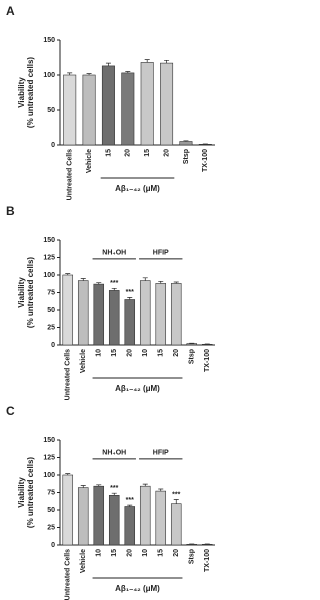 The width and height of the screenshot is (320, 600). What do you see at coordinates (49, 257) in the screenshot?
I see `y-tick-label: 125` at bounding box center [49, 257].